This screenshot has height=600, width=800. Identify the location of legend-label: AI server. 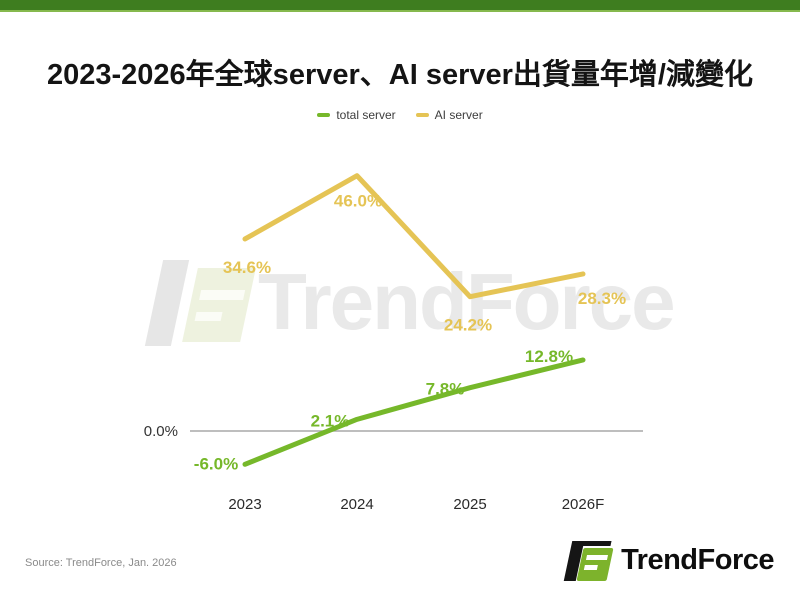
(458, 115).